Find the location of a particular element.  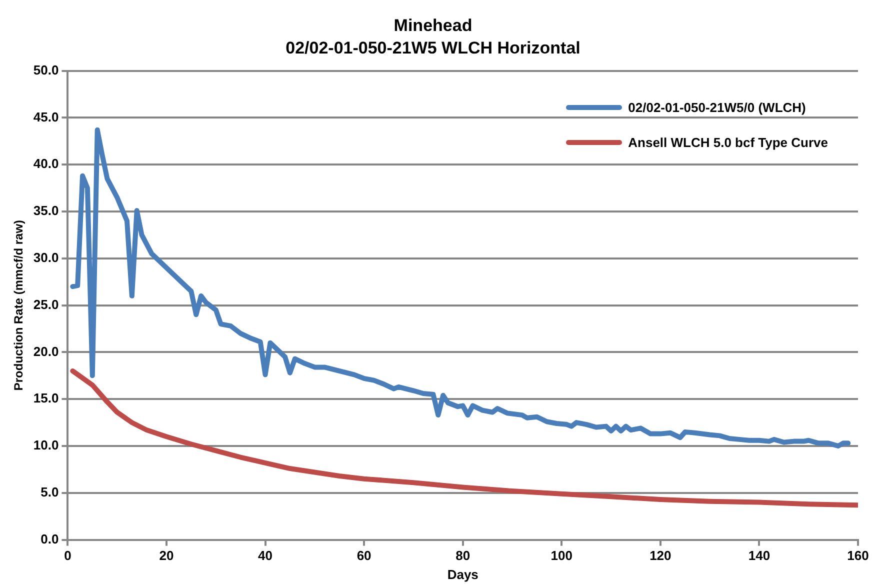

x-tick-label: 0 is located at coordinates (68, 556).